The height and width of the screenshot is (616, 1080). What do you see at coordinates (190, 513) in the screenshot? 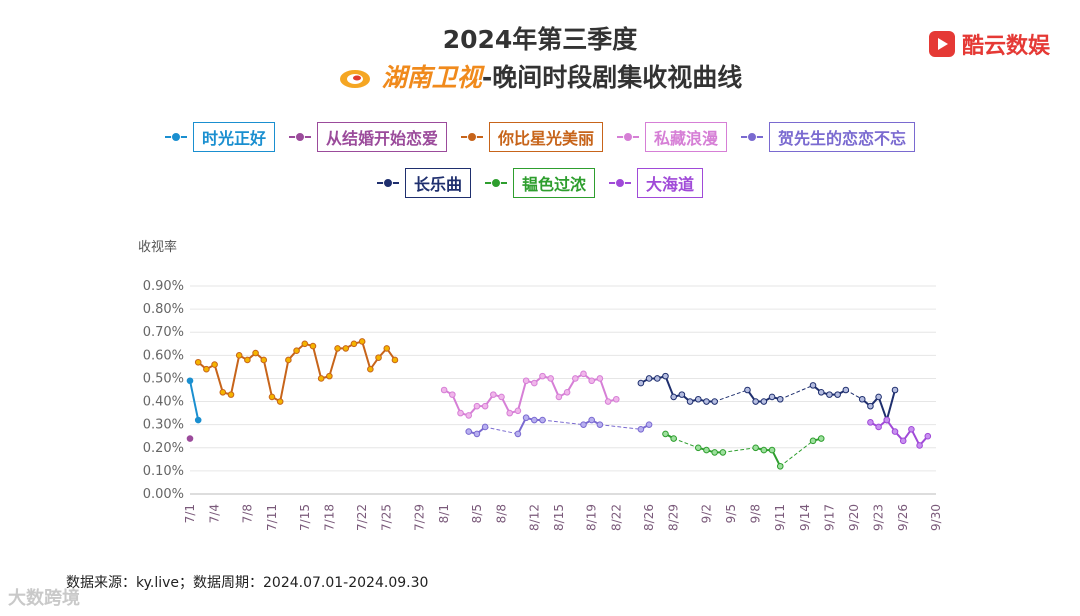
I see `x-tick-label: 7/1` at bounding box center [190, 513].